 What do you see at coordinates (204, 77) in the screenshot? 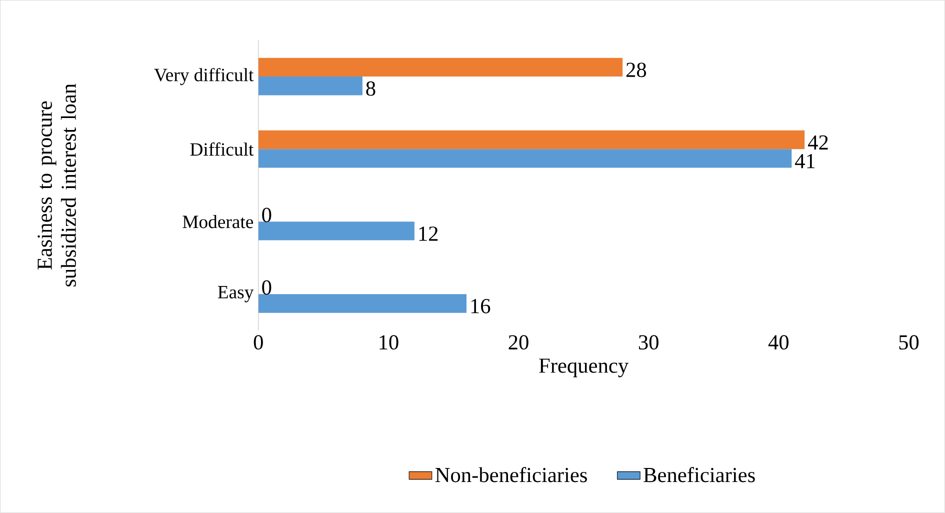
I see `y-tick-label: Very difficult` at bounding box center [204, 77].